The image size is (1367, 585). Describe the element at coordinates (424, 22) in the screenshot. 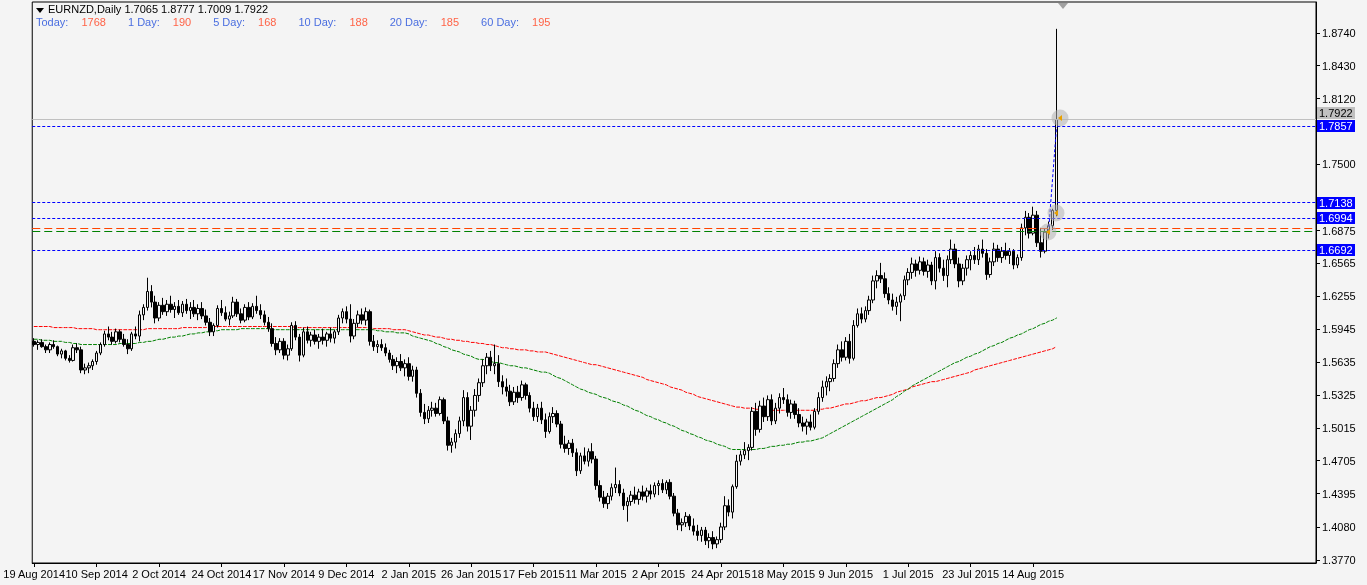

I see `annotation: 20 Day: 185` at that location.